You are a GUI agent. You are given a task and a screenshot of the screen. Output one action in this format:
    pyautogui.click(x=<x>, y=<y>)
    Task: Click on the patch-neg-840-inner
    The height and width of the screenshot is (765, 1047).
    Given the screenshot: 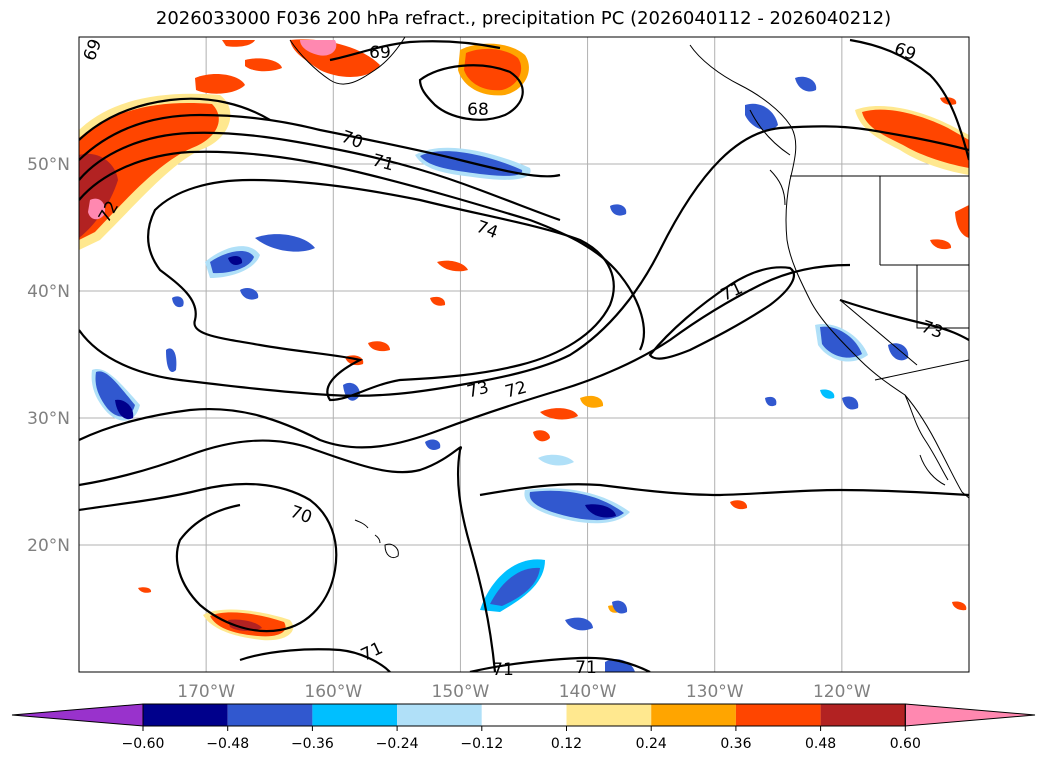 What is the action you would take?
    pyautogui.click(x=841, y=342)
    